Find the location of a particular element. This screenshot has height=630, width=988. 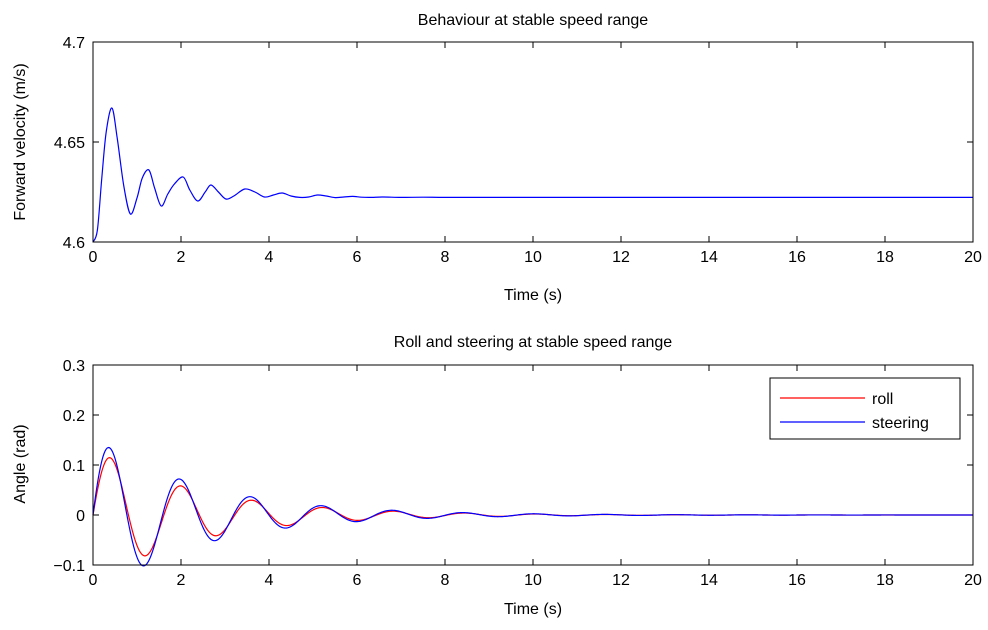

legend: roll steering is located at coordinates (865, 408).